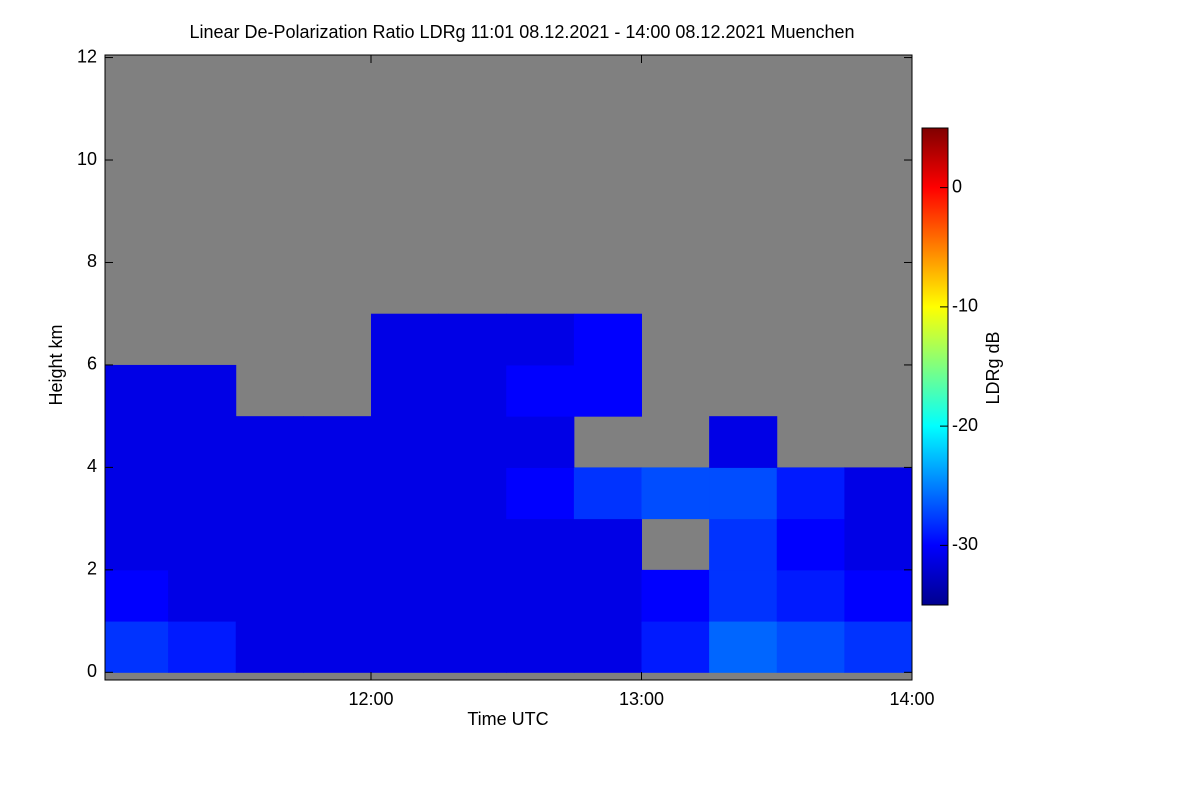 The width and height of the screenshot is (1200, 800). What do you see at coordinates (87, 56) in the screenshot?
I see `y-tick-label: 12` at bounding box center [87, 56].